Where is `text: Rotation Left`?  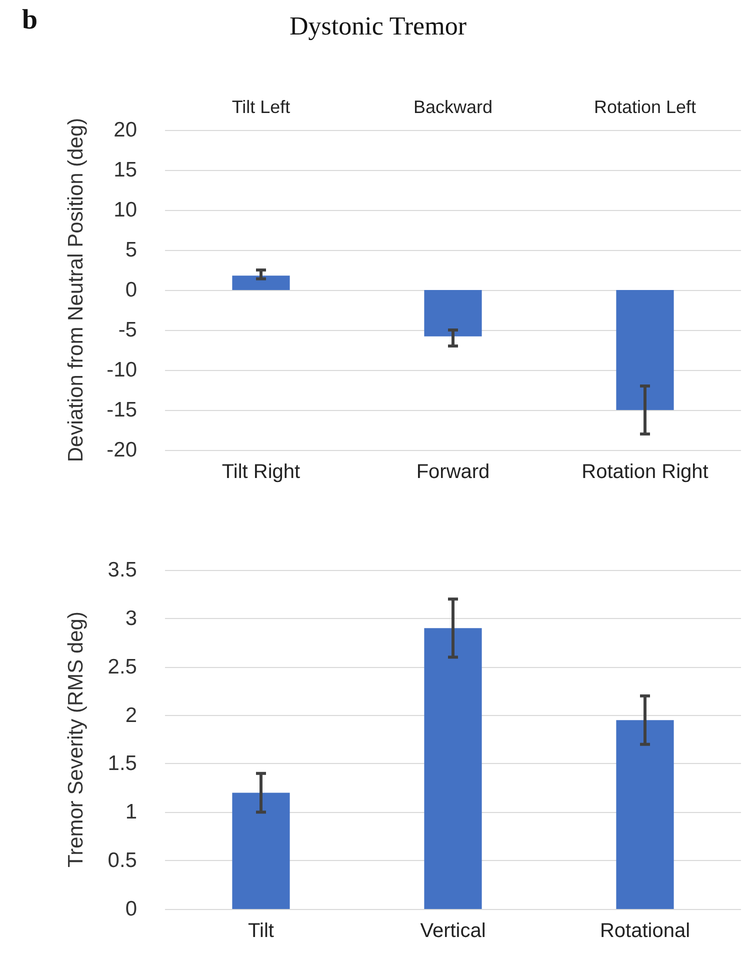 text: Rotation Left is located at coordinates (645, 107).